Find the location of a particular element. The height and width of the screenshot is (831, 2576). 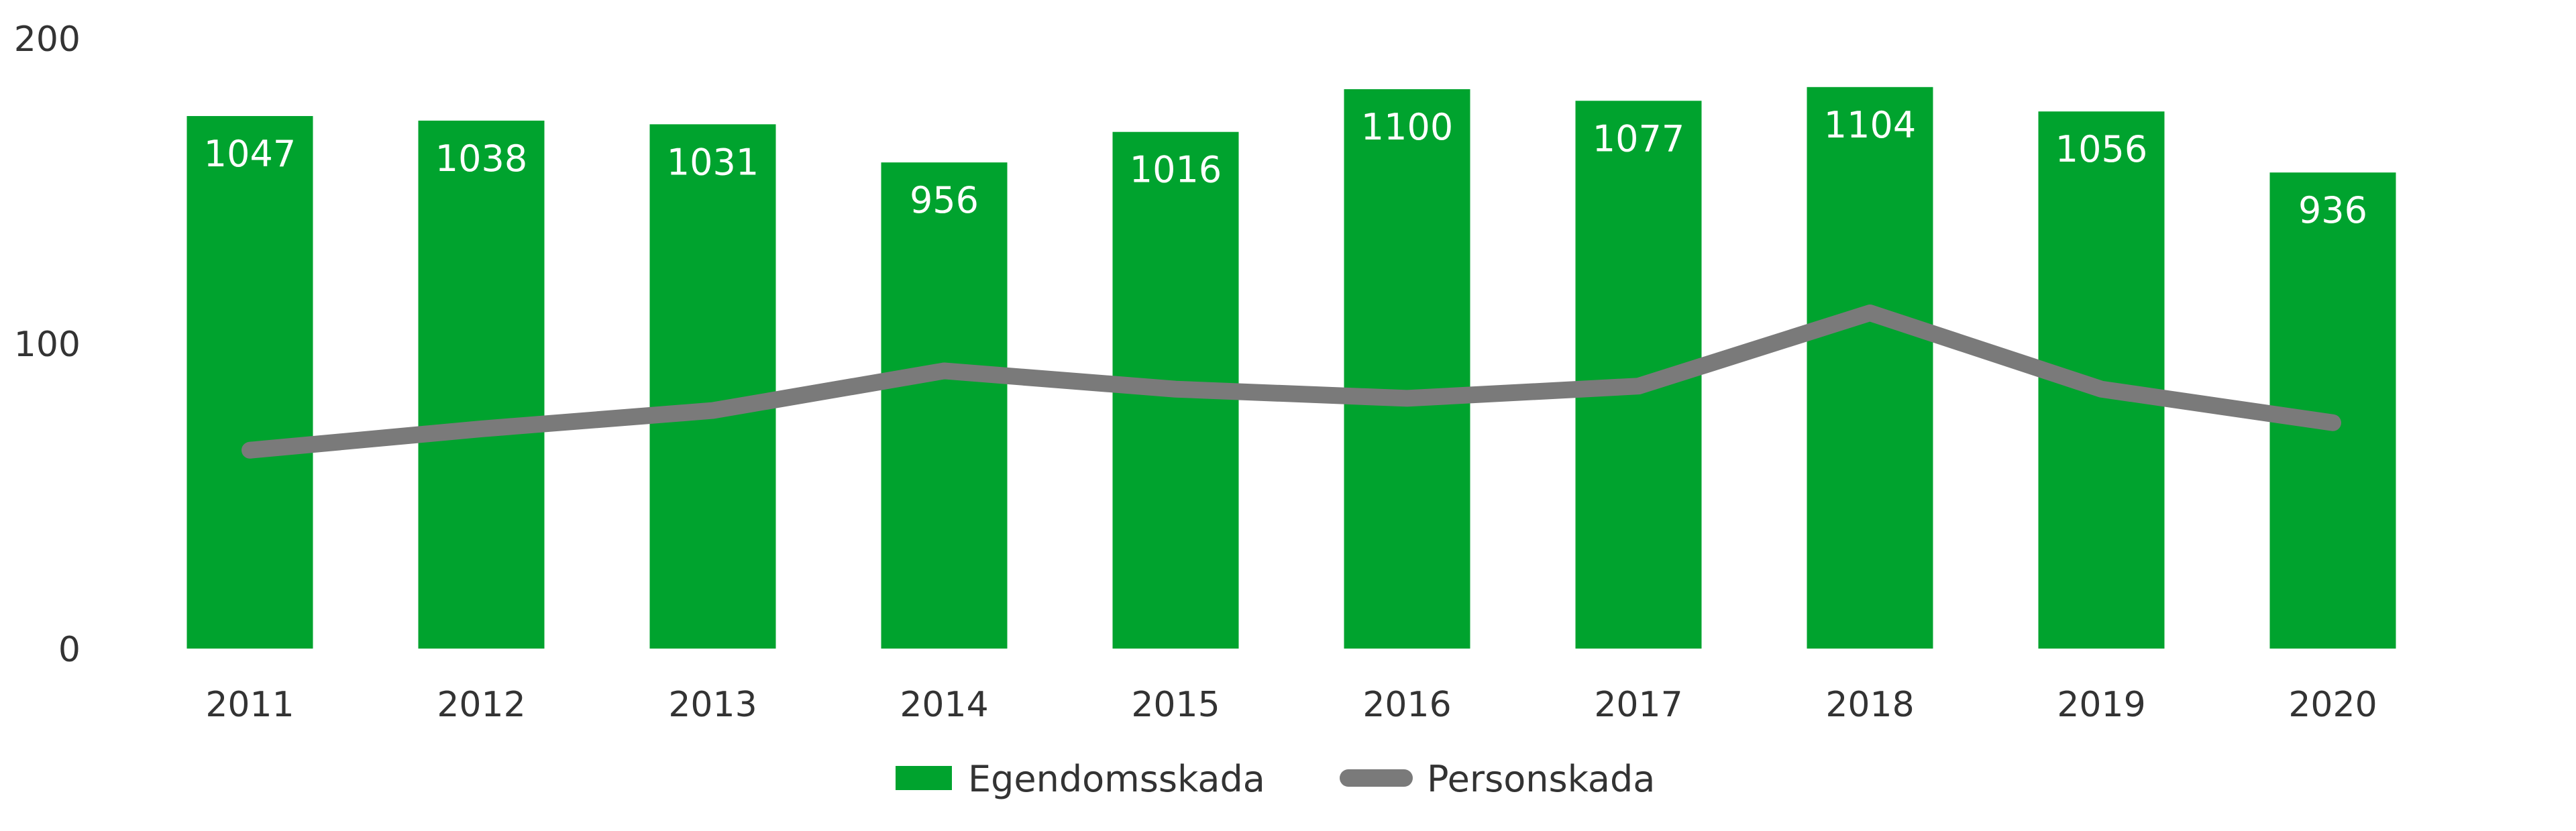

y-tick-label: 200 is located at coordinates (47, 40).